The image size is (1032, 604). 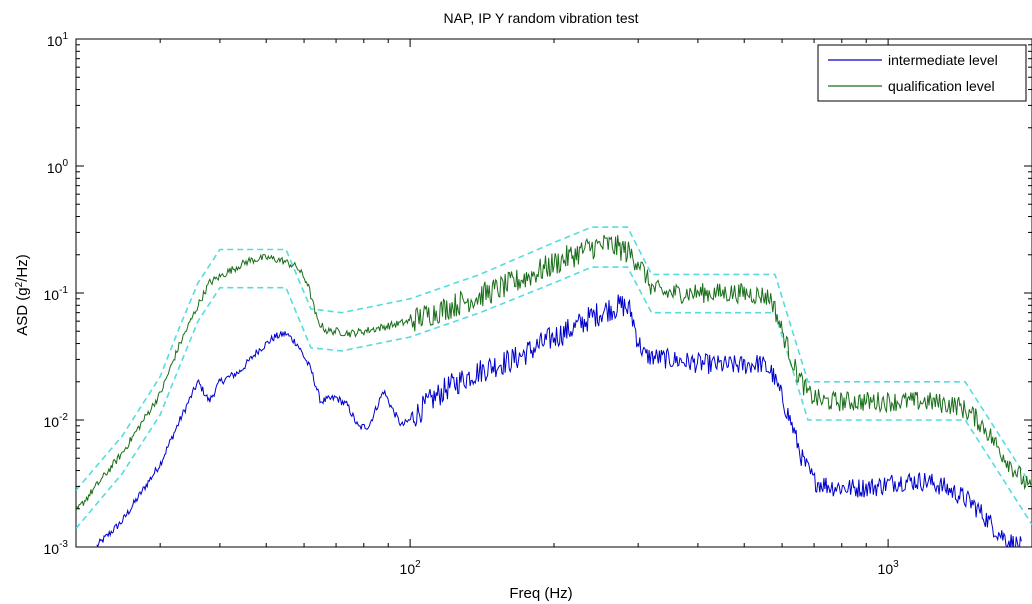 I want to click on legend: intermediate level qualification level, so click(x=922, y=73).